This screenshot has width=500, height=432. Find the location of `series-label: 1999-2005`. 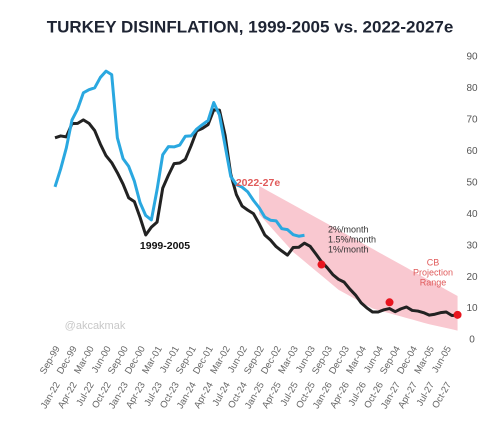

series-label: 1999-2005 is located at coordinates (165, 246).